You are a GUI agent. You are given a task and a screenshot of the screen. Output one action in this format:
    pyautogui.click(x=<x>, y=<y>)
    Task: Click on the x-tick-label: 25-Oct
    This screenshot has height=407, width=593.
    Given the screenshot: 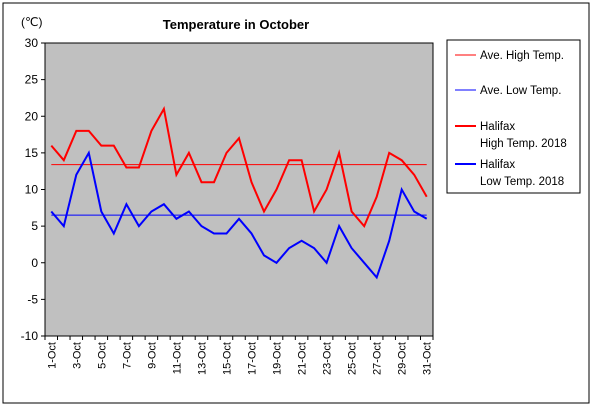 What is the action you would take?
    pyautogui.click(x=353, y=358)
    